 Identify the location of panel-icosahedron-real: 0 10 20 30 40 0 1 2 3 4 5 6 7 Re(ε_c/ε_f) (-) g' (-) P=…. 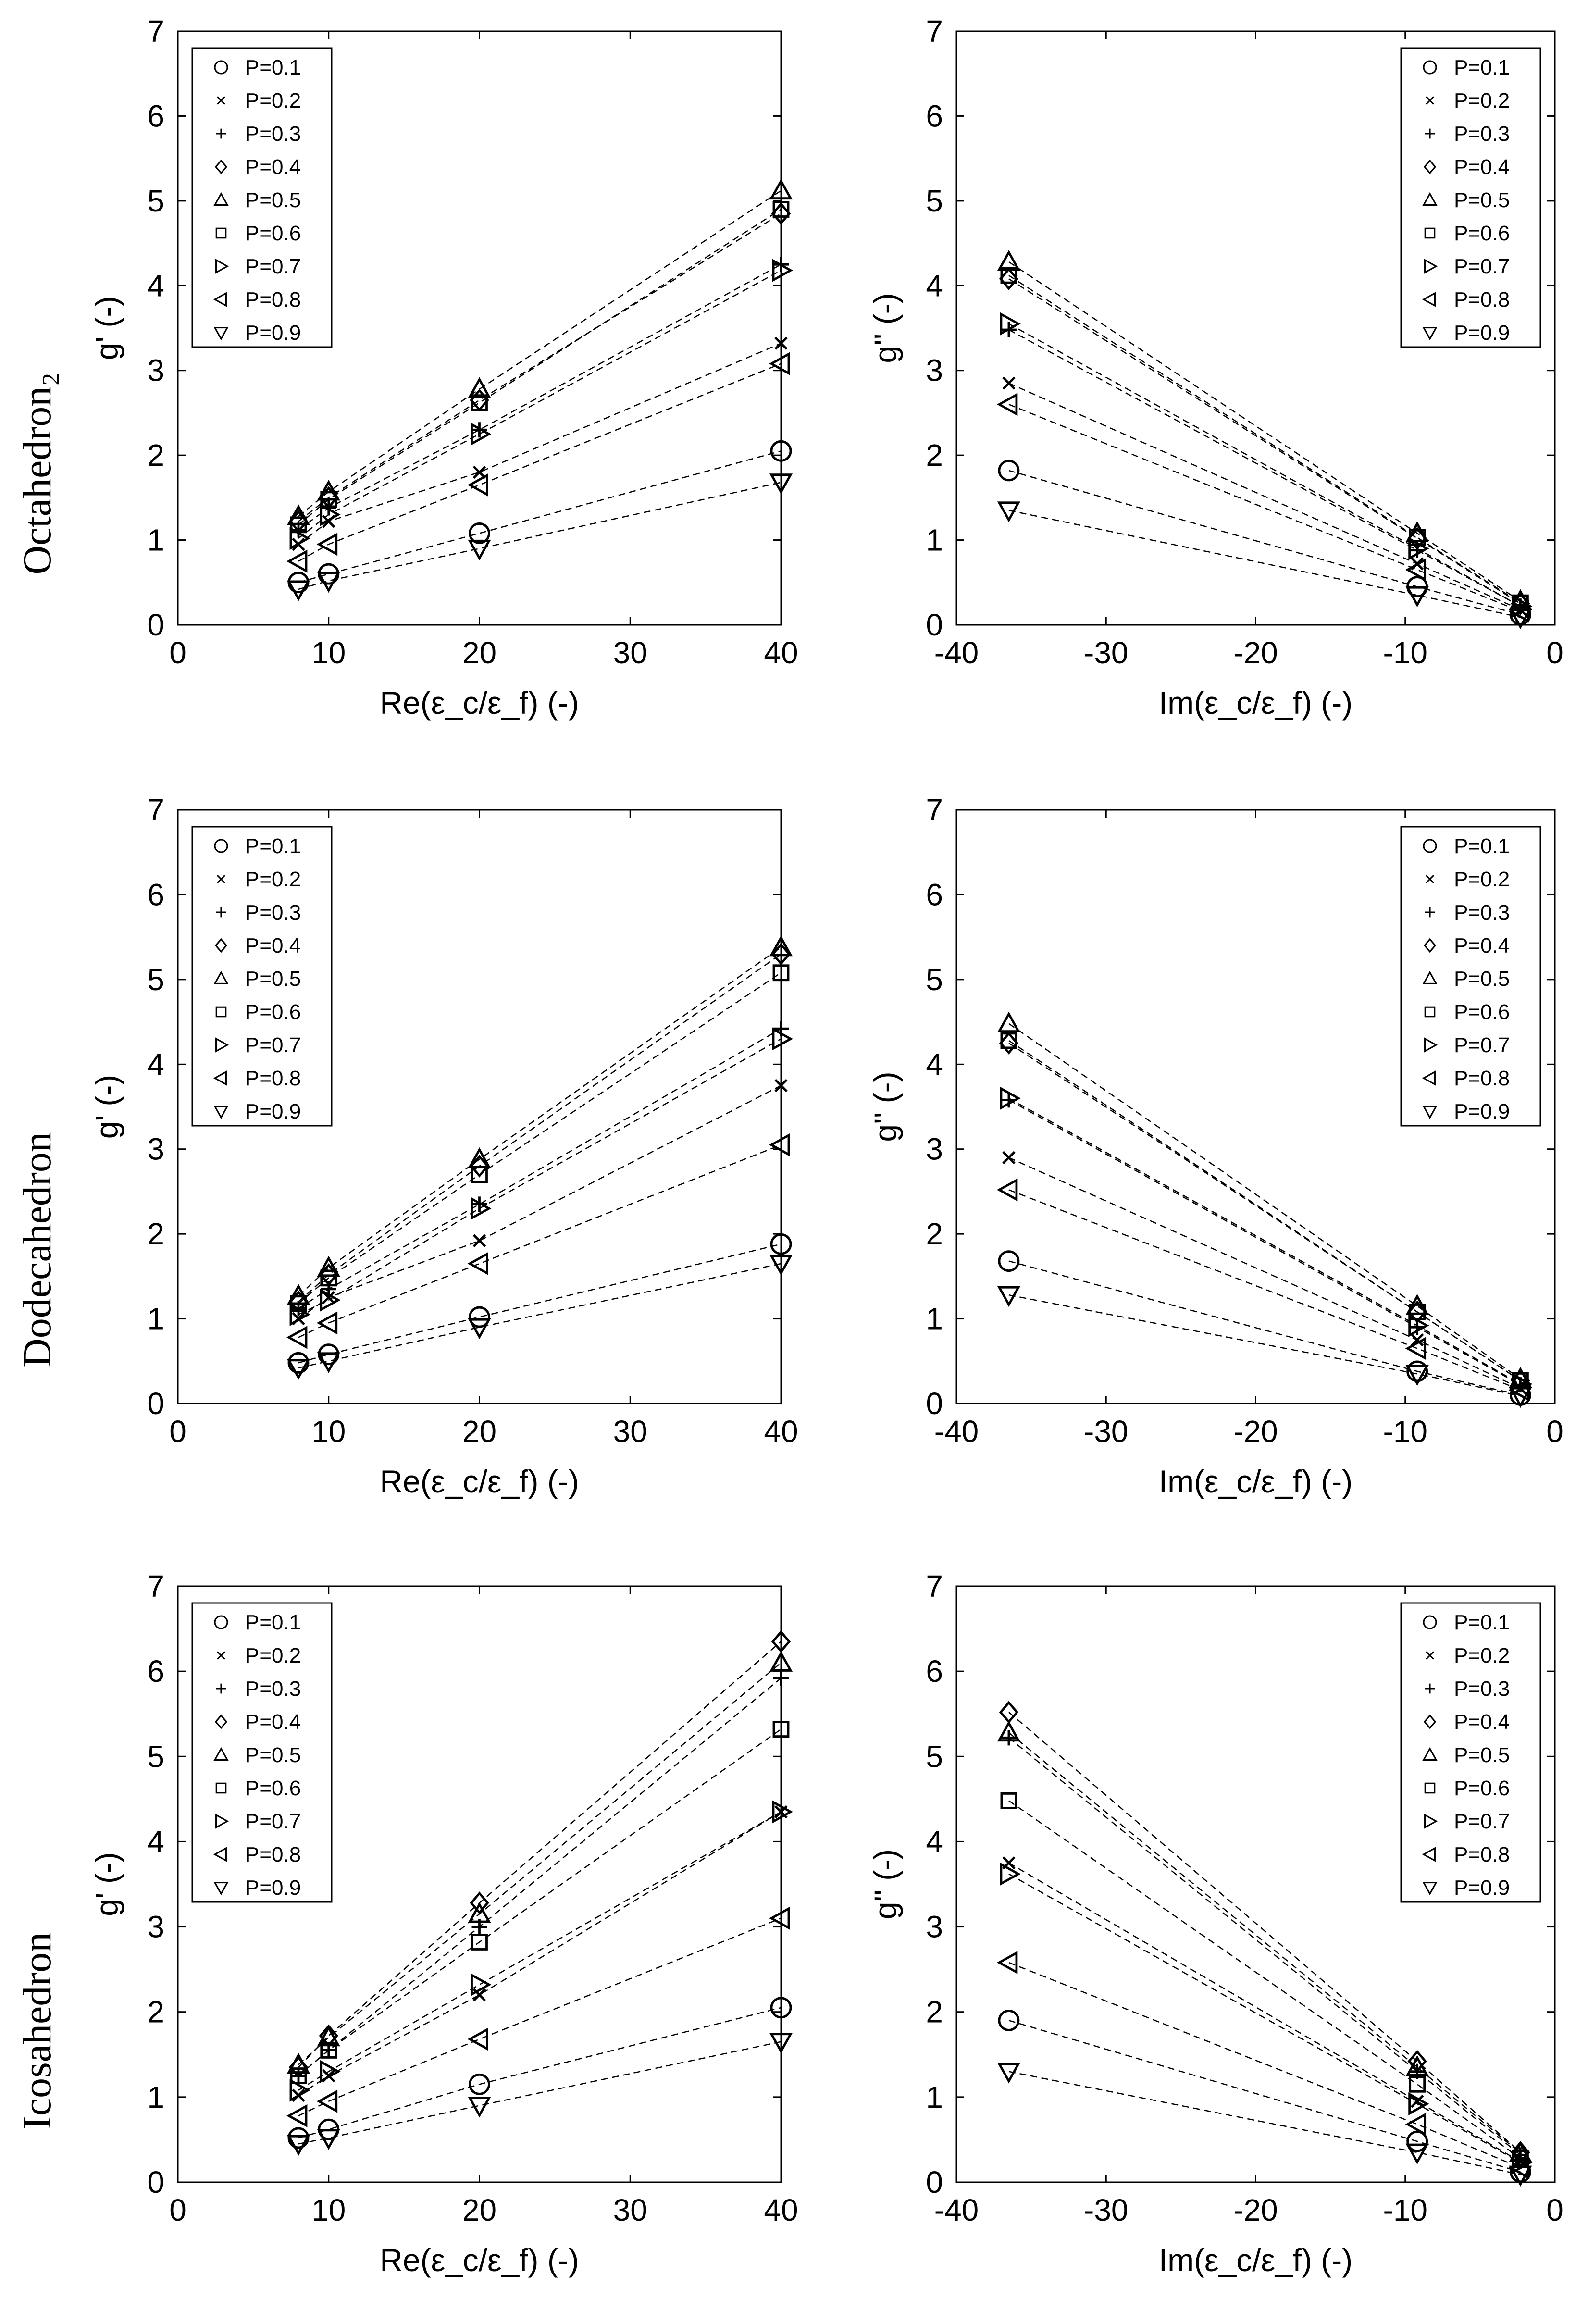
(443, 1923).